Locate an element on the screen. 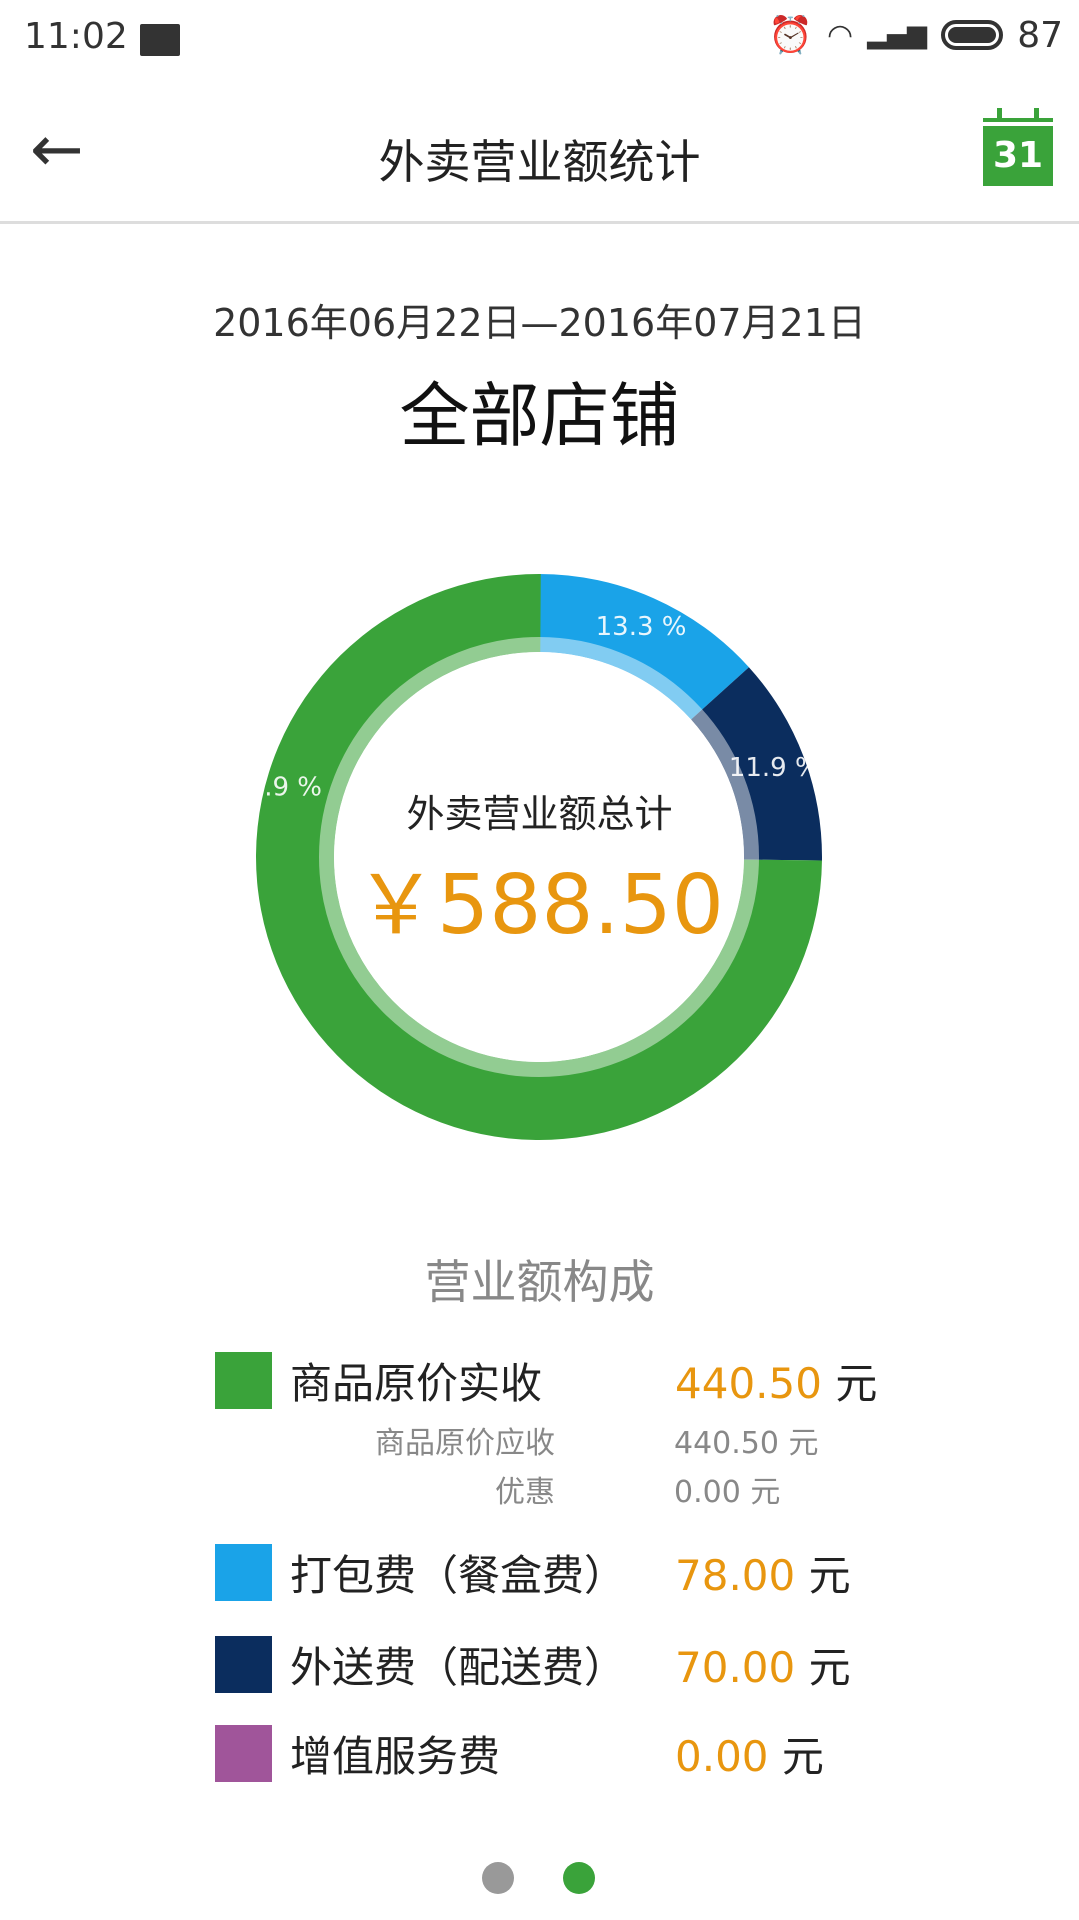  app-bar: ← 外卖营业额统计 31 is located at coordinates (539, 151).